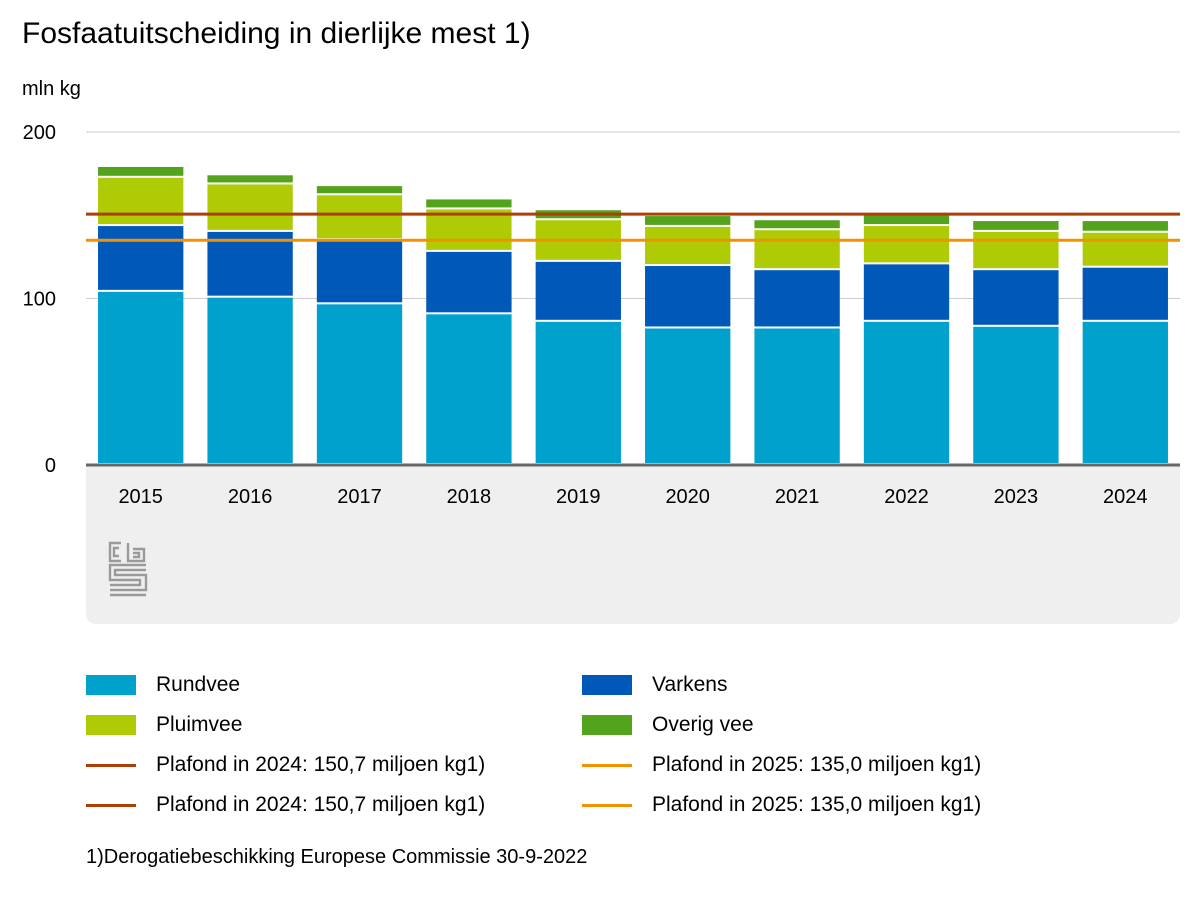 This screenshot has width=1200, height=900. What do you see at coordinates (276, 33) in the screenshot?
I see `chart-title: Fosfaatuitscheiding in dierlijke mest 1)` at bounding box center [276, 33].